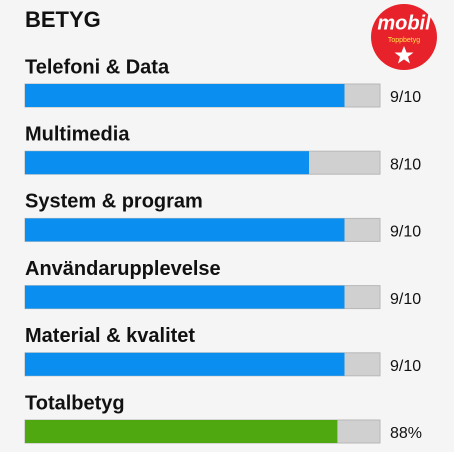  What do you see at coordinates (405, 164) in the screenshot?
I see `value-label: 8/10` at bounding box center [405, 164].